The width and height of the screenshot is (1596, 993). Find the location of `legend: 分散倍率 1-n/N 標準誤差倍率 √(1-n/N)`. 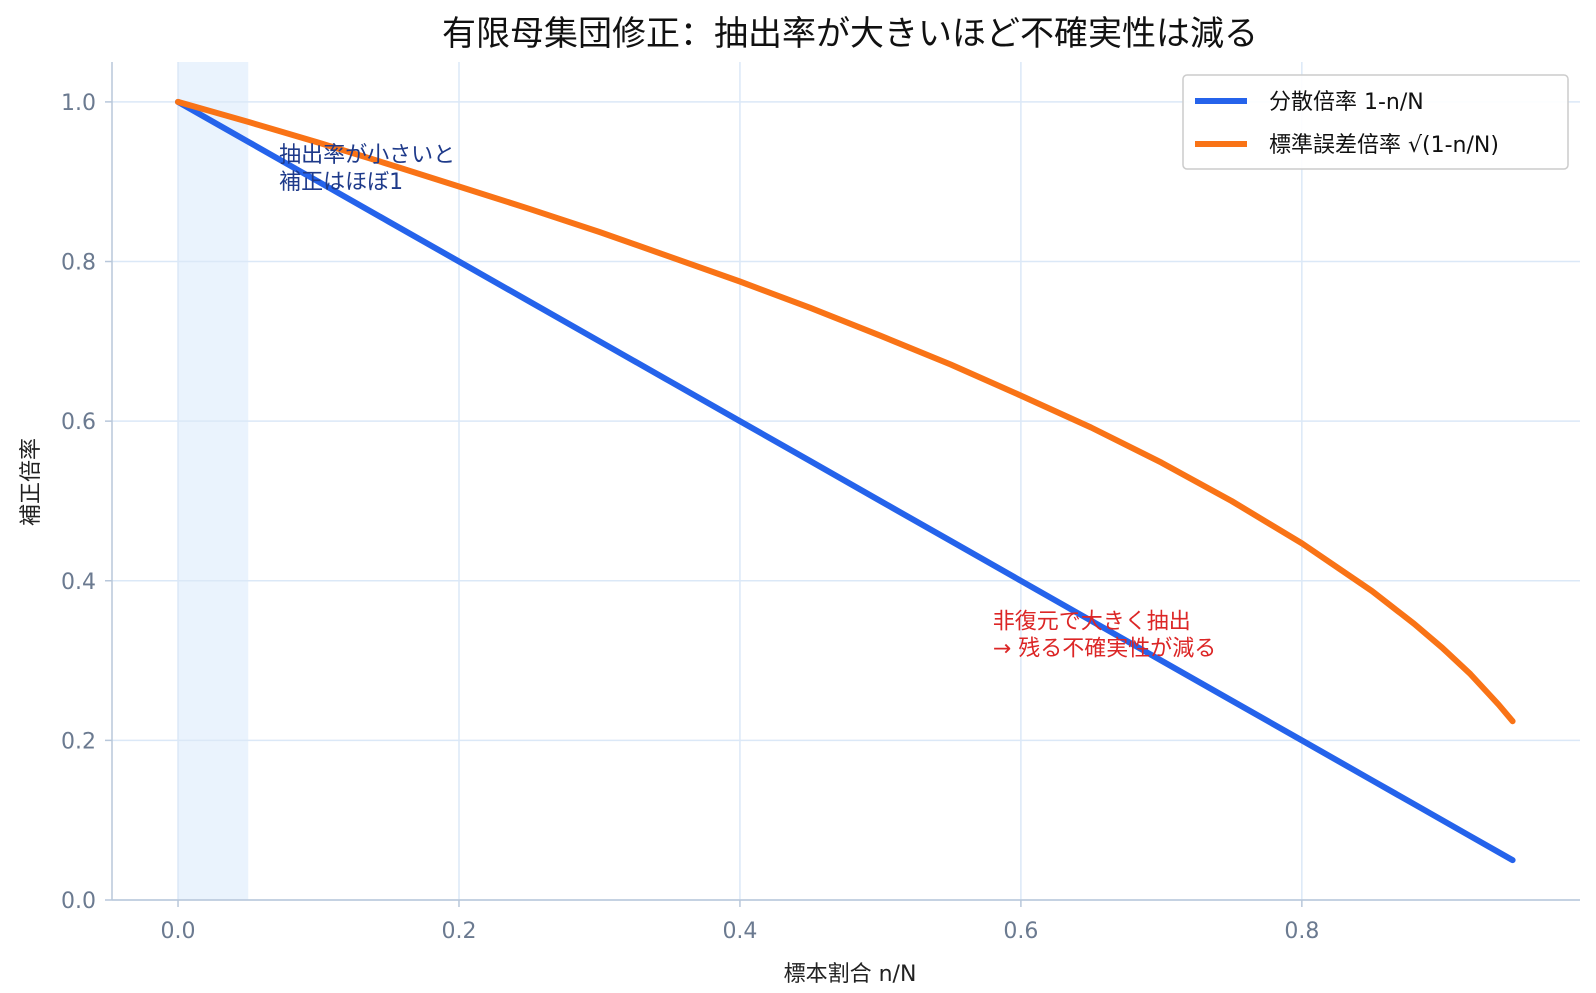

legend: 分散倍率 1-n/N 標準誤差倍率 √(1-n/N) is located at coordinates (1375, 122).